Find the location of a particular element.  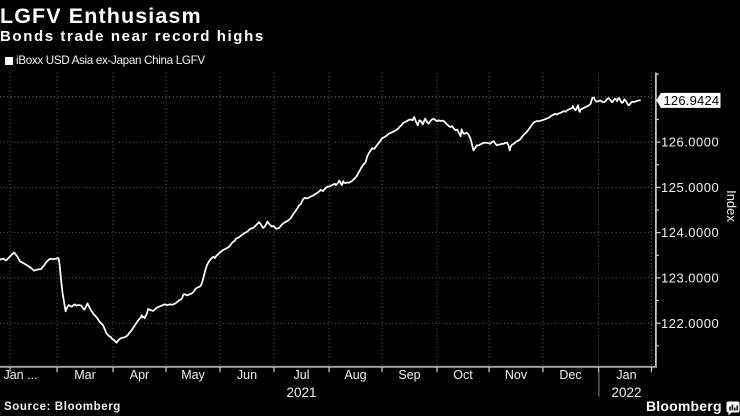

svg-text: Mar is located at coordinates (85, 375).